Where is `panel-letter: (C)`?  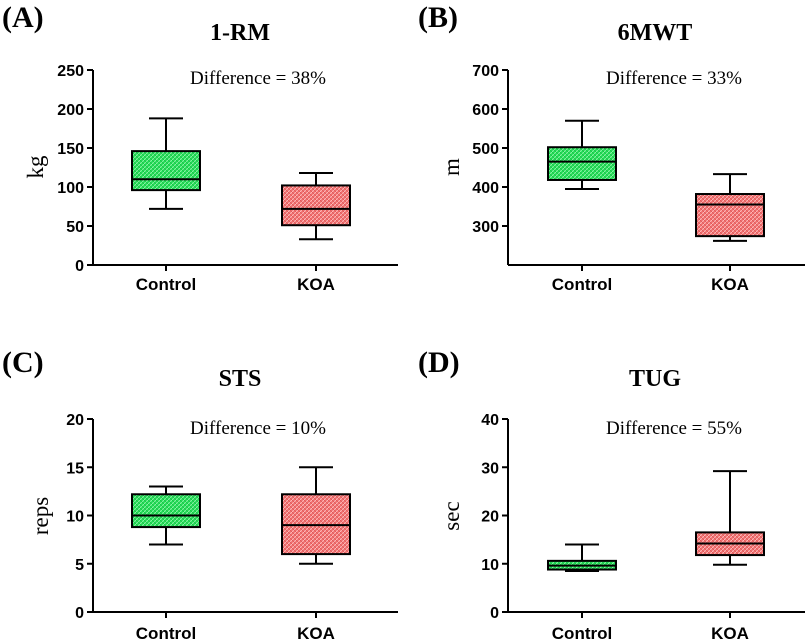 panel-letter: (C) is located at coordinates (23, 362).